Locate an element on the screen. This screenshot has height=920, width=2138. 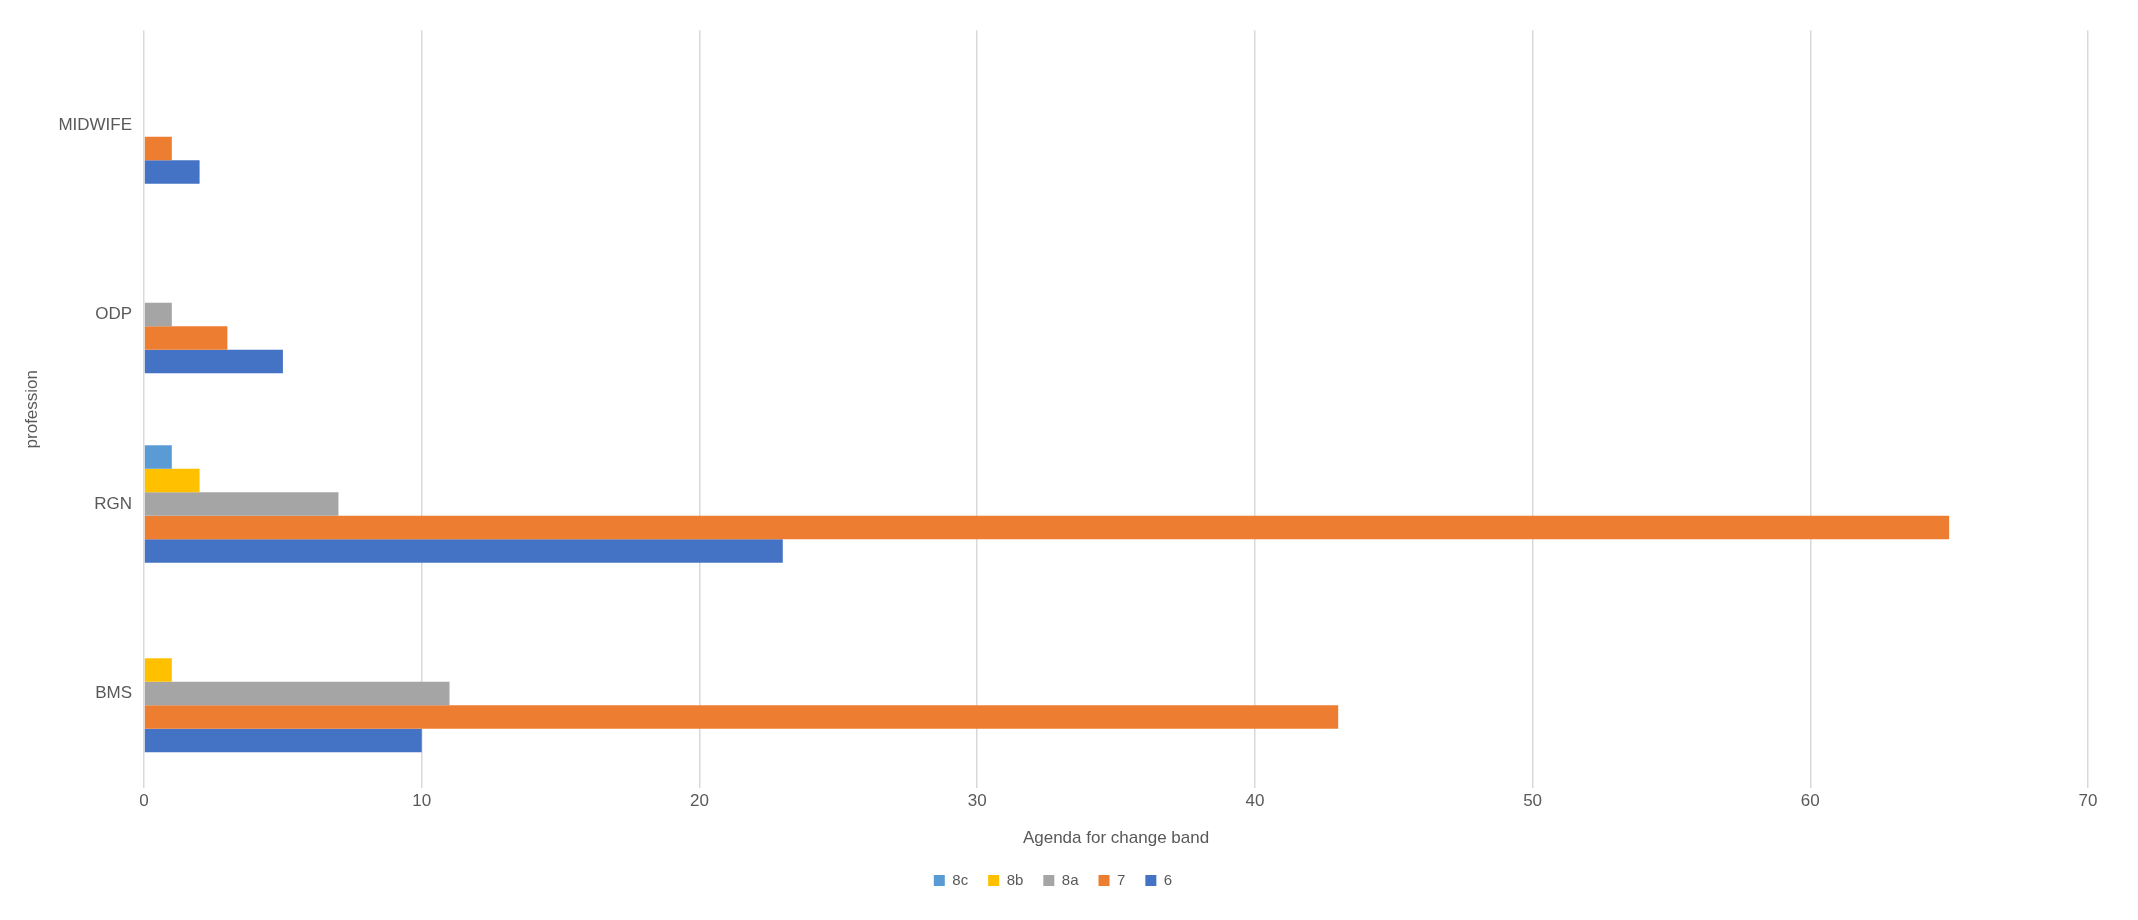
legend-label: 8c is located at coordinates (960, 879).